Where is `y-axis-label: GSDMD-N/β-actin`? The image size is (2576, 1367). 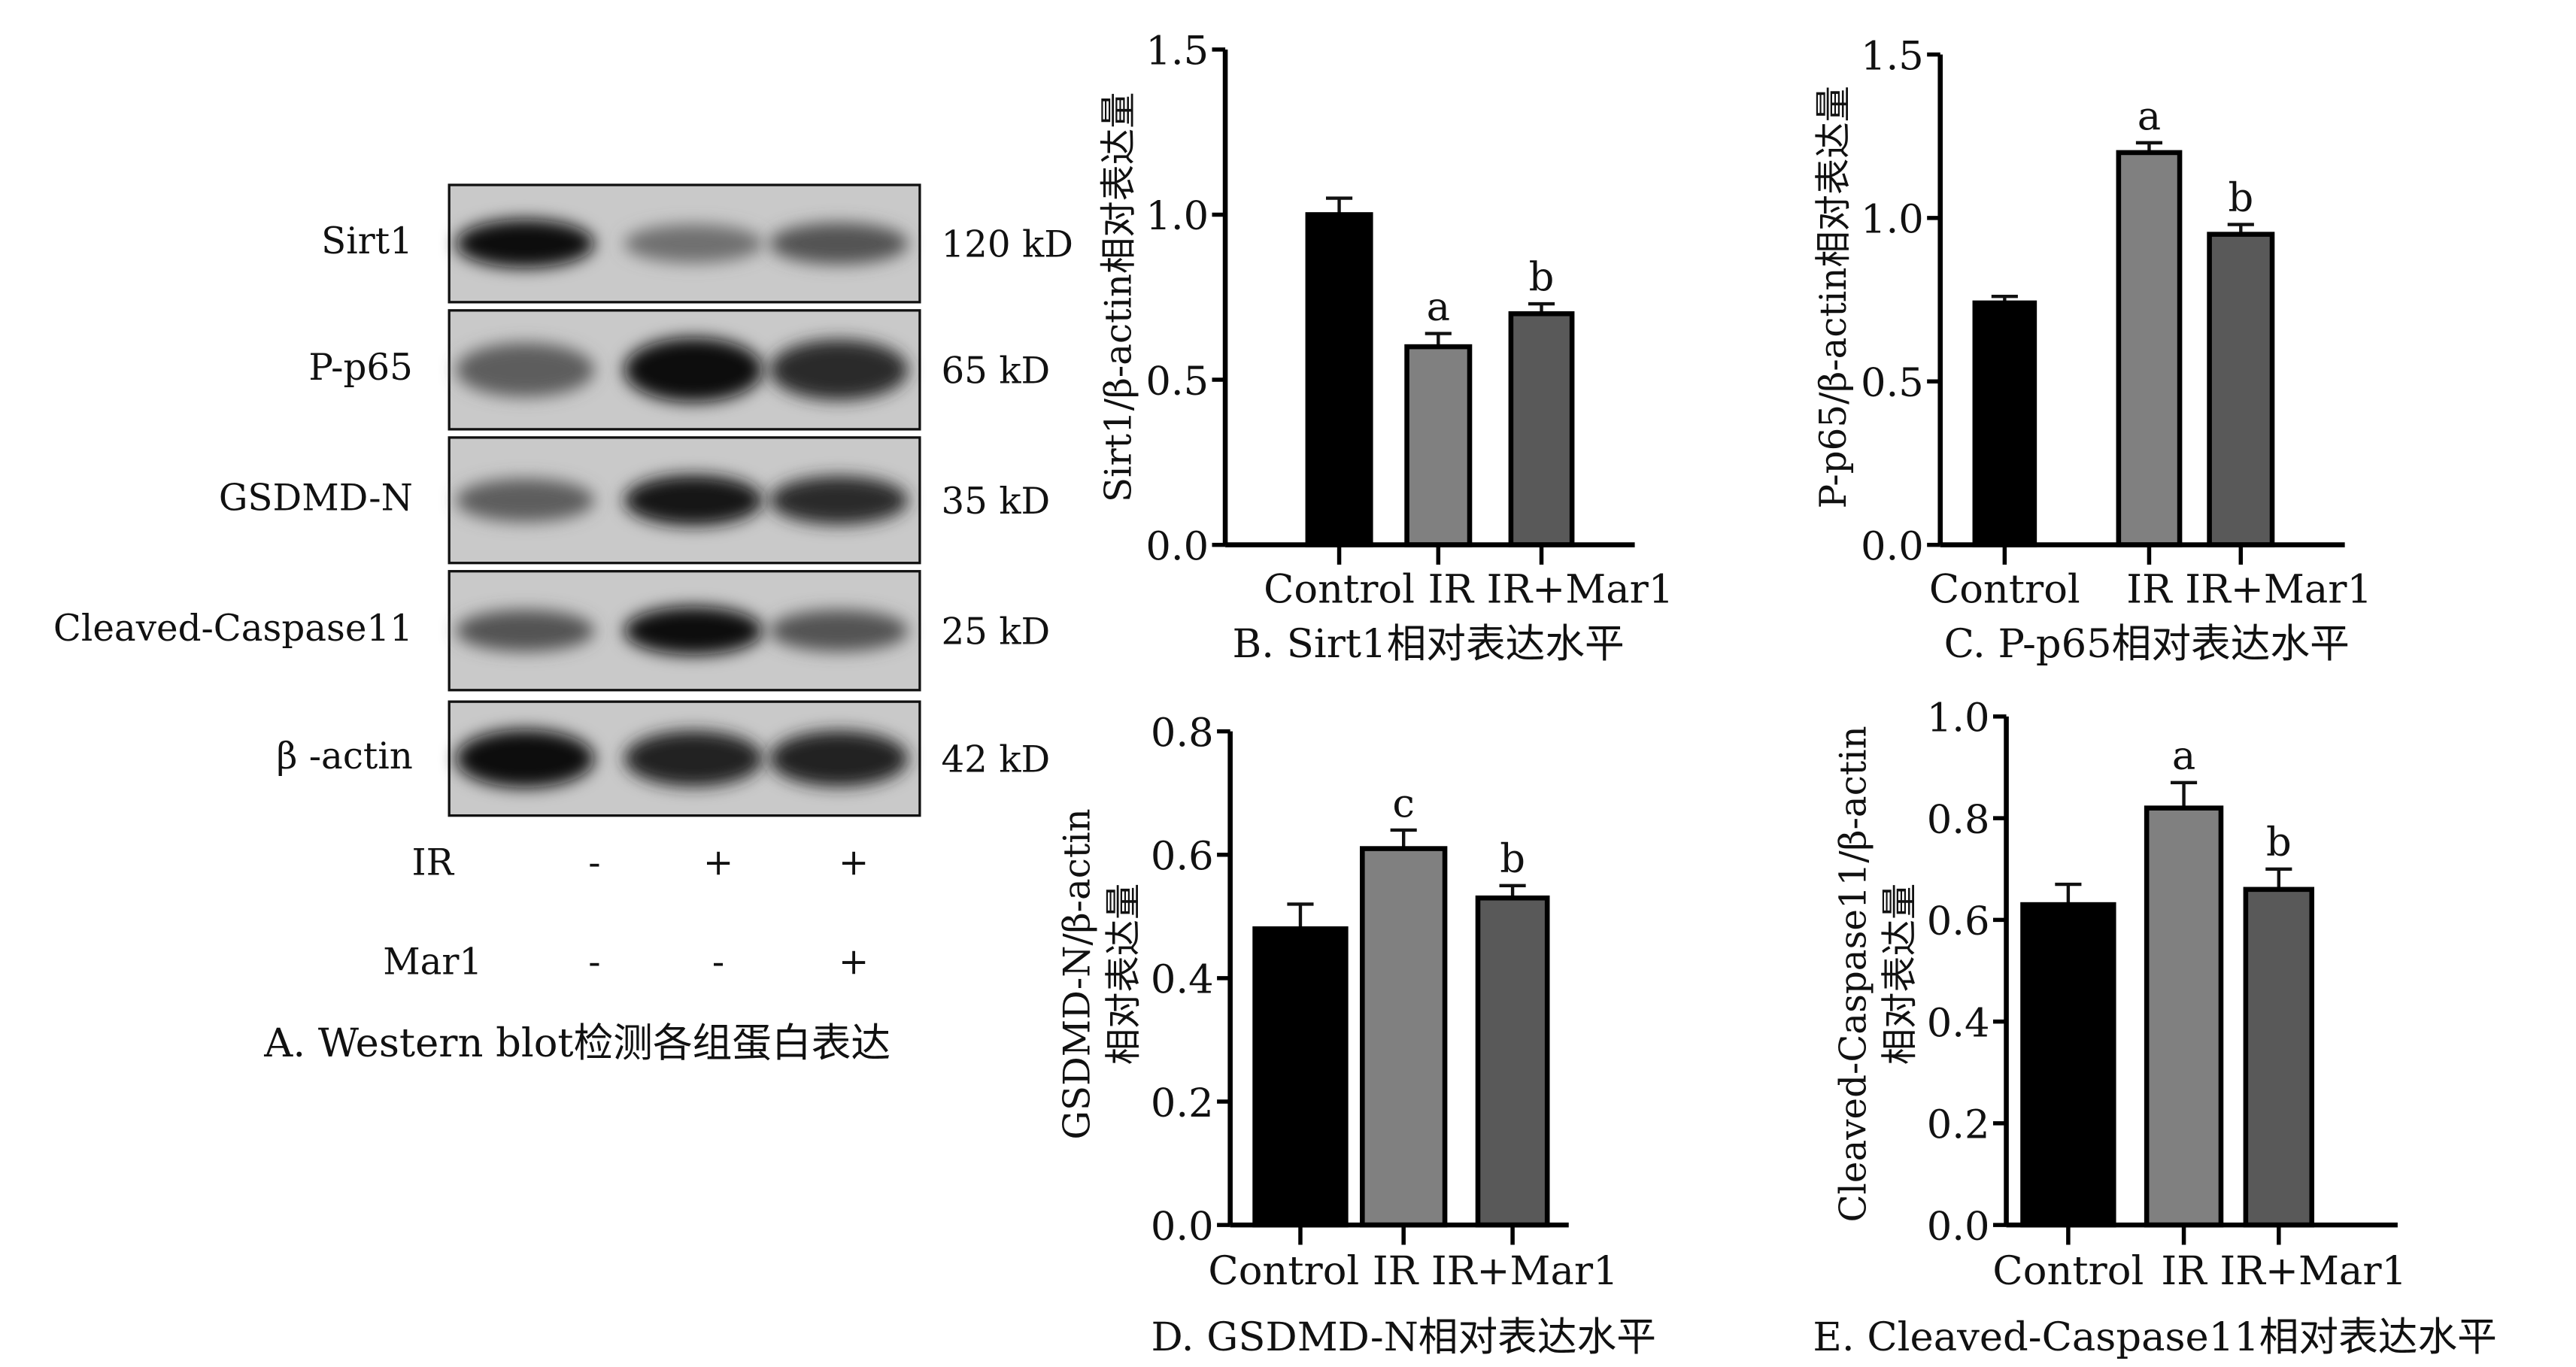
y-axis-label: GSDMD-N/β-actin is located at coordinates (1078, 974).